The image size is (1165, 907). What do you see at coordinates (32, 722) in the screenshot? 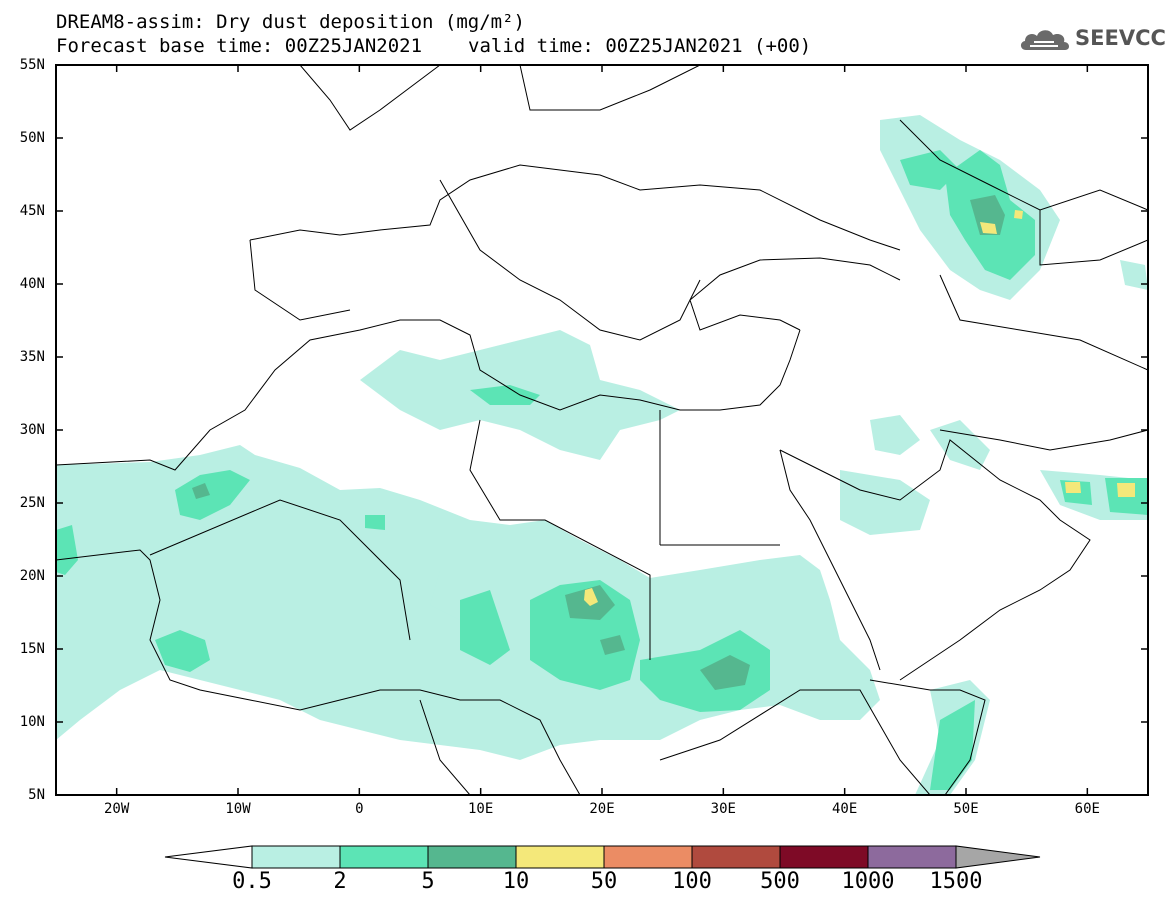
I see `lat-label-10N: 10N` at bounding box center [32, 722].